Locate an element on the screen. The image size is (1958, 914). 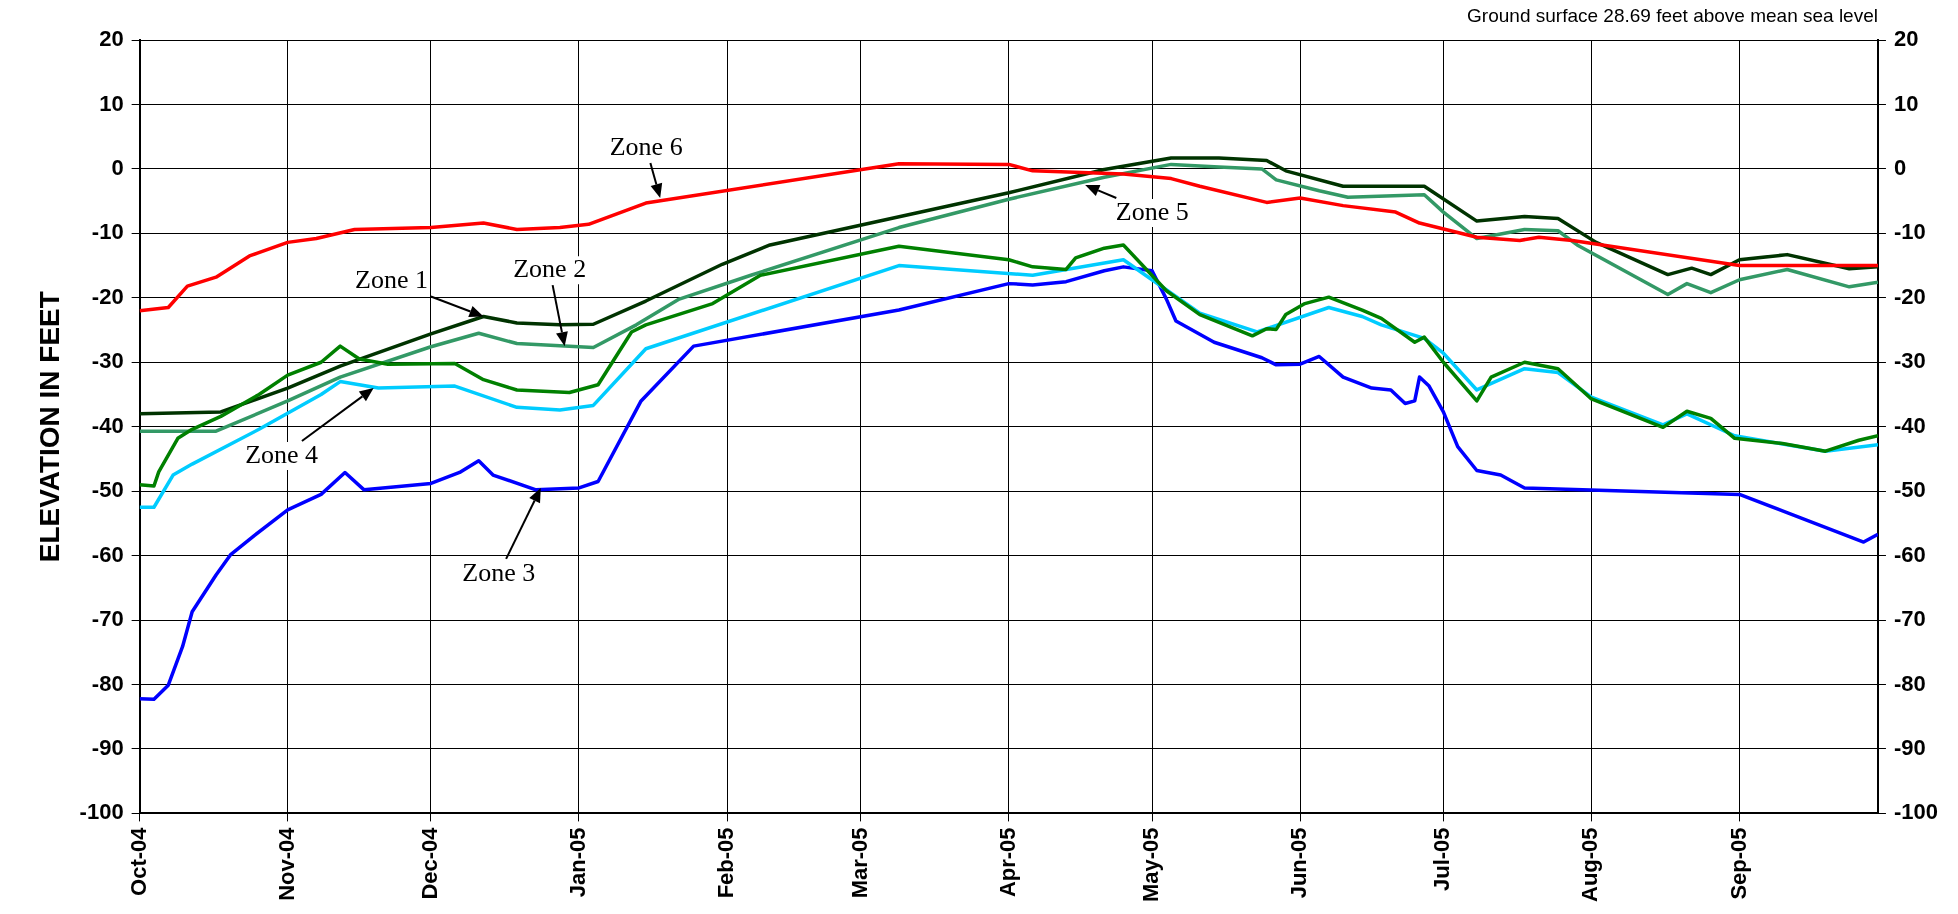
x-tick-label: Jan-05 is located at coordinates (578, 862).